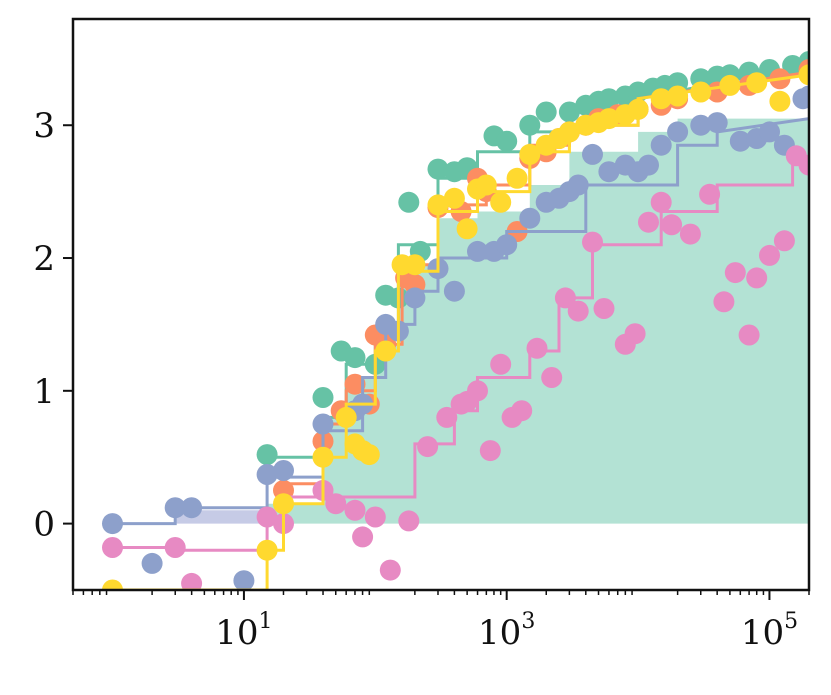 This screenshot has height=695, width=831. Describe the element at coordinates (243, 631) in the screenshot. I see `x-tick-label: 10¹` at that location.